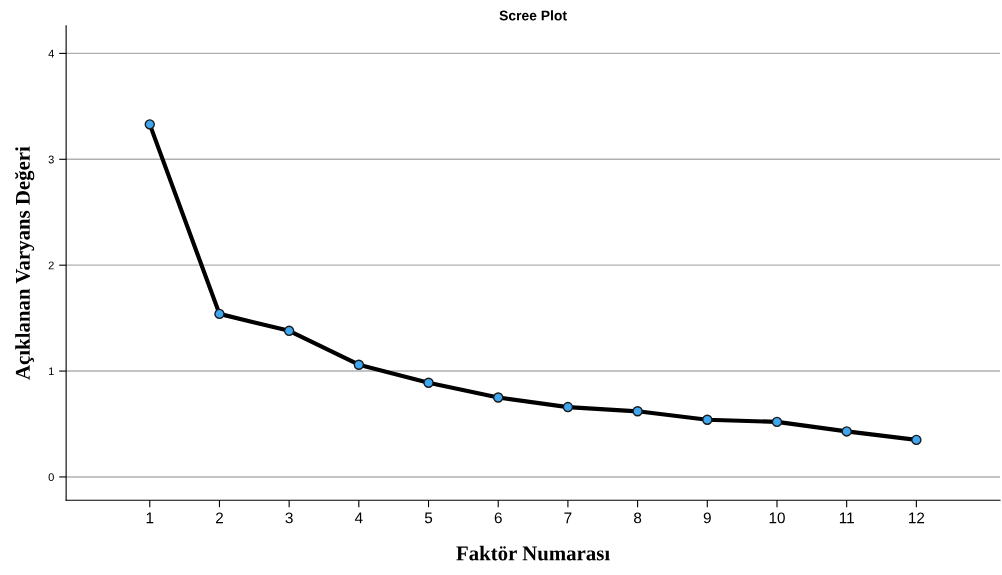 The width and height of the screenshot is (1002, 575). What do you see at coordinates (51, 53) in the screenshot?
I see `y-tick-label: 4` at bounding box center [51, 53].